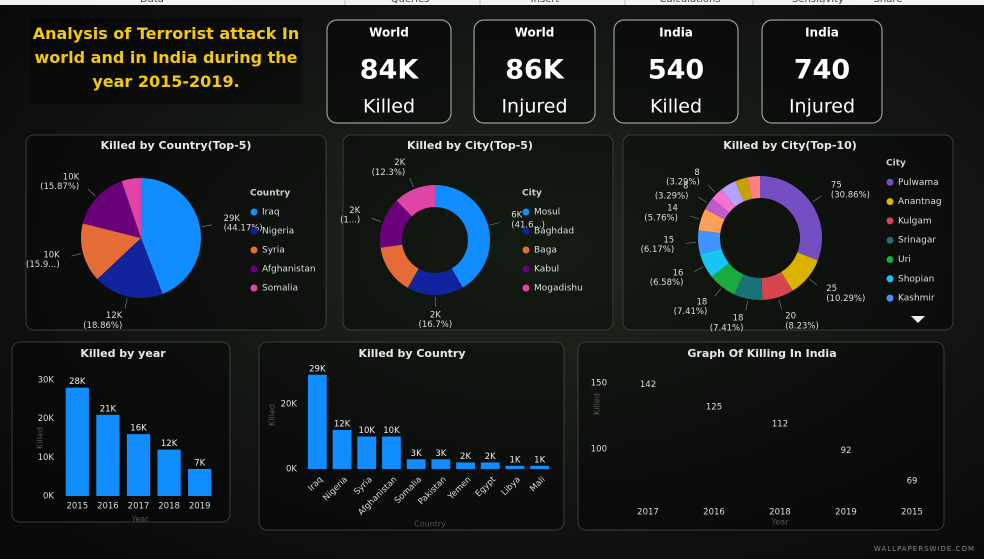 The height and width of the screenshot is (559, 984). I want to click on legend-item: Anantnag, so click(920, 202).